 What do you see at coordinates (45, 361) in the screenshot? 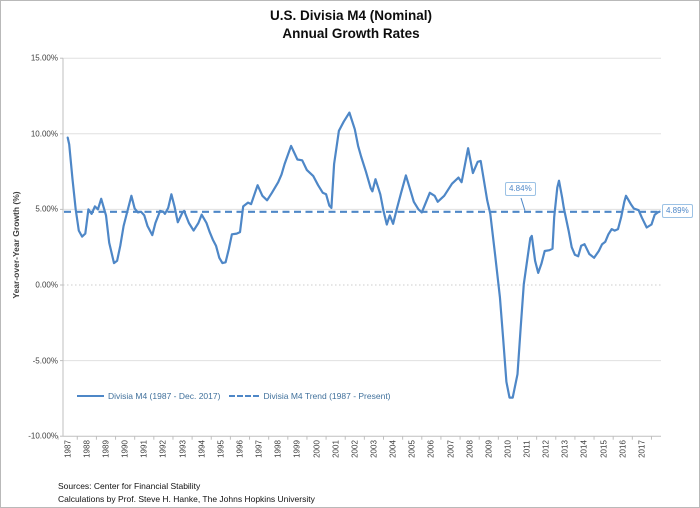
I see `y-axis-tick: -5.00%` at bounding box center [45, 361].